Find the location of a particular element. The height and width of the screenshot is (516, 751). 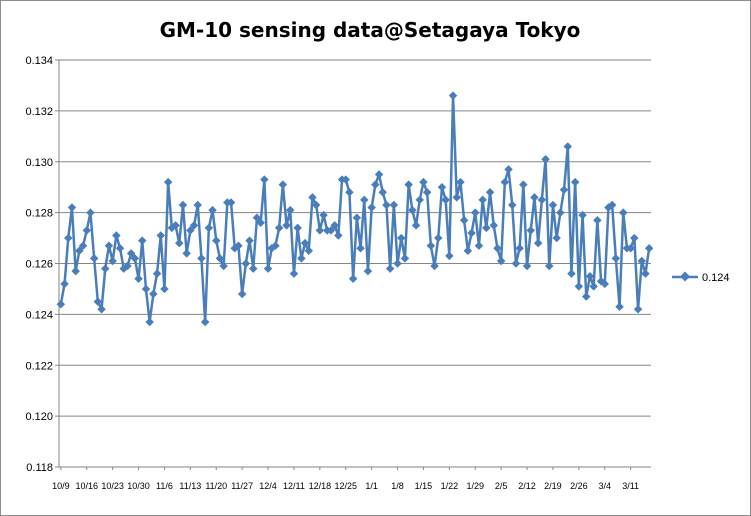

y-tick-label: 0.120 is located at coordinates (39, 417).